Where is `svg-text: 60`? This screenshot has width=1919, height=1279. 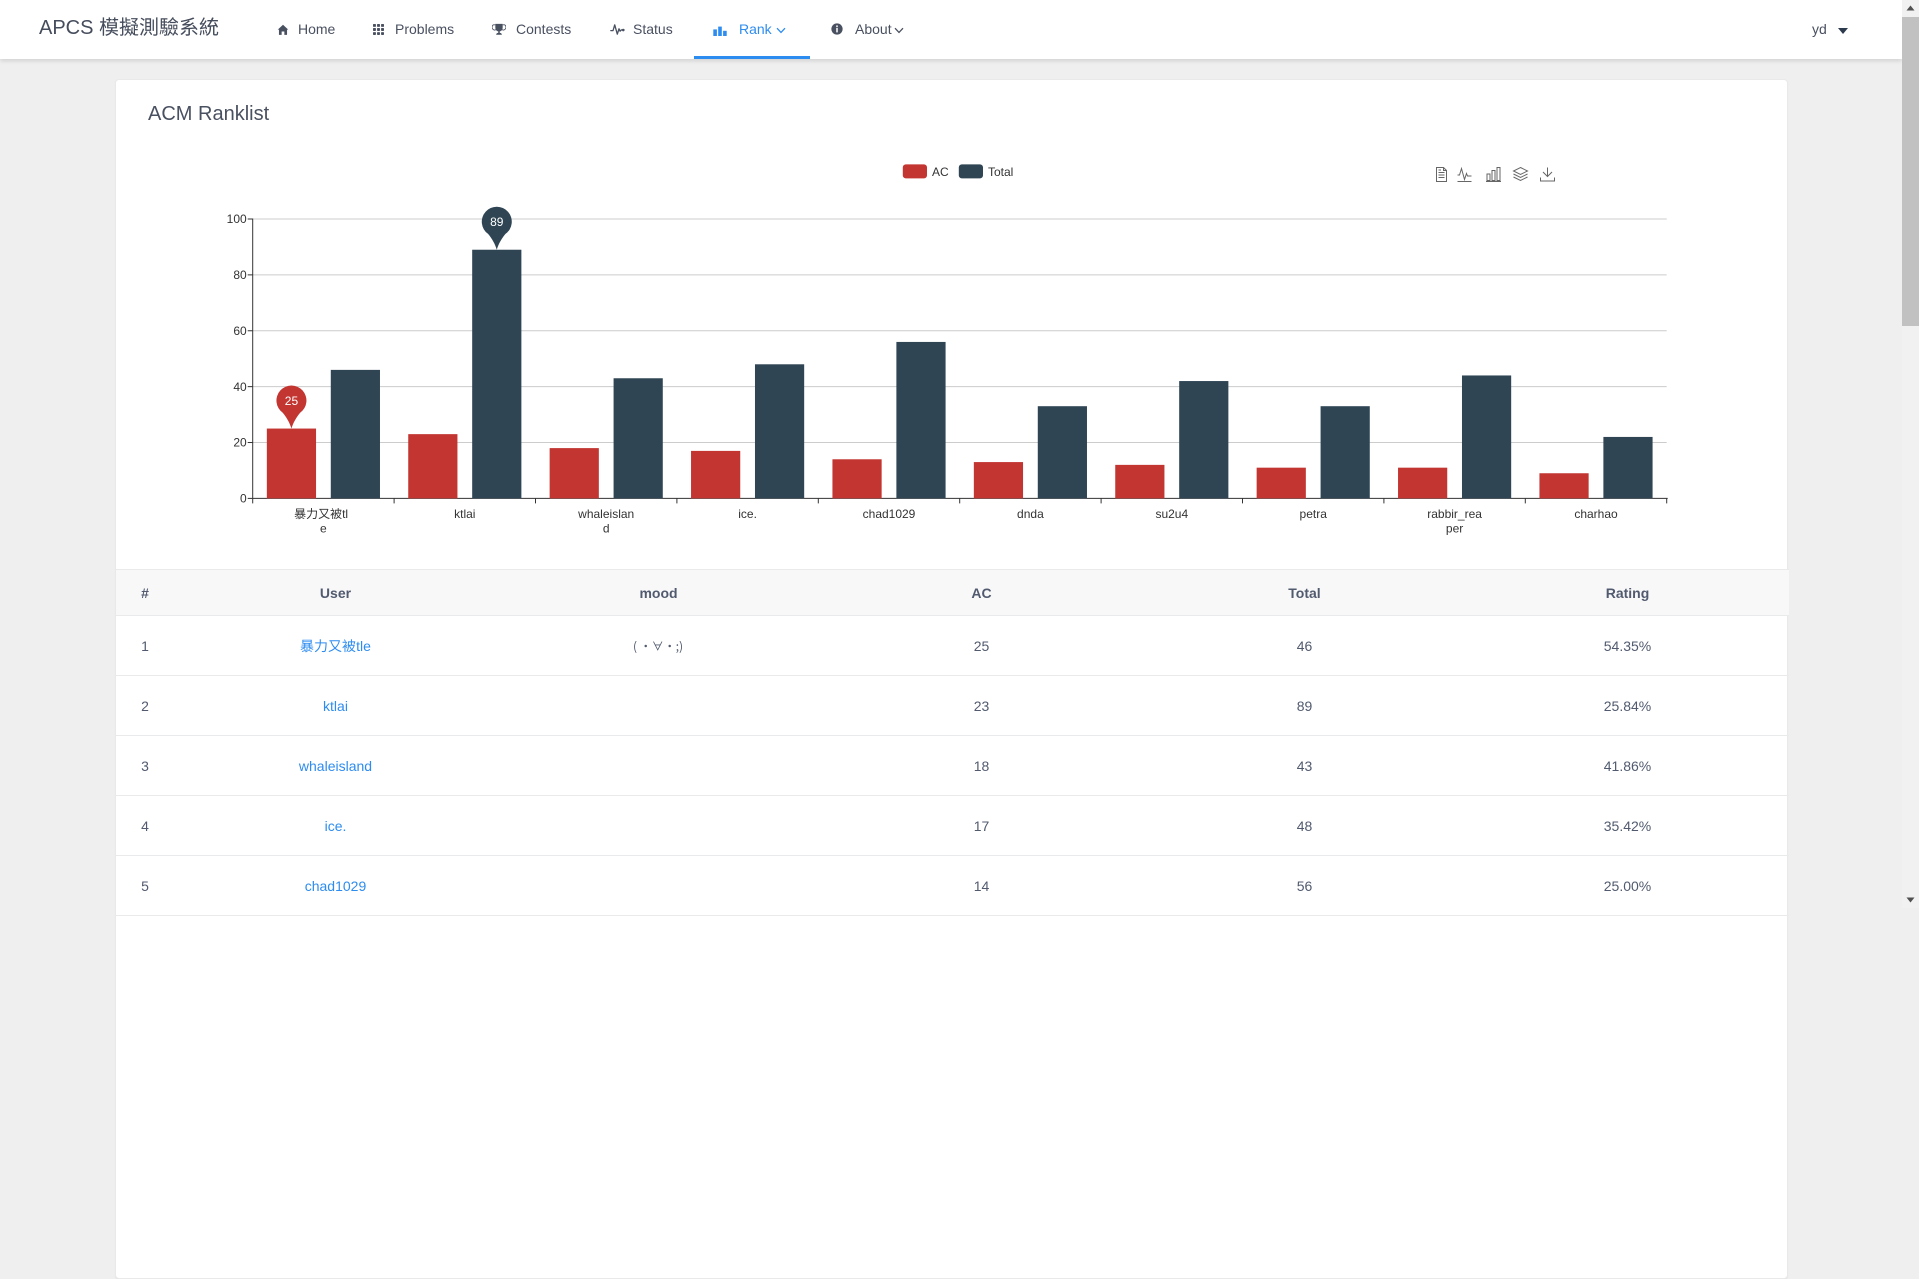 svg-text: 60 is located at coordinates (240, 331).